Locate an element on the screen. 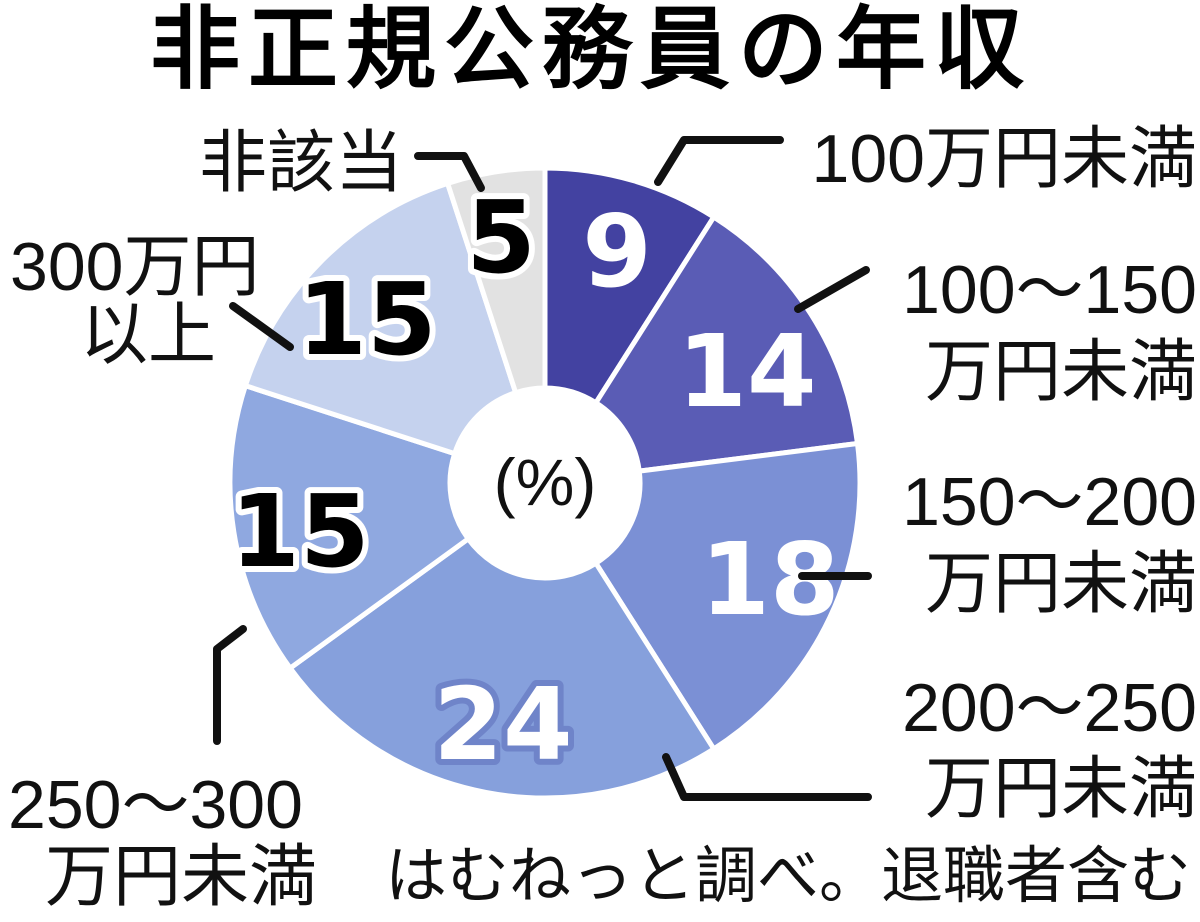 The image size is (1200, 922). callout-under-100: 100万円未満 is located at coordinates (1004, 159).